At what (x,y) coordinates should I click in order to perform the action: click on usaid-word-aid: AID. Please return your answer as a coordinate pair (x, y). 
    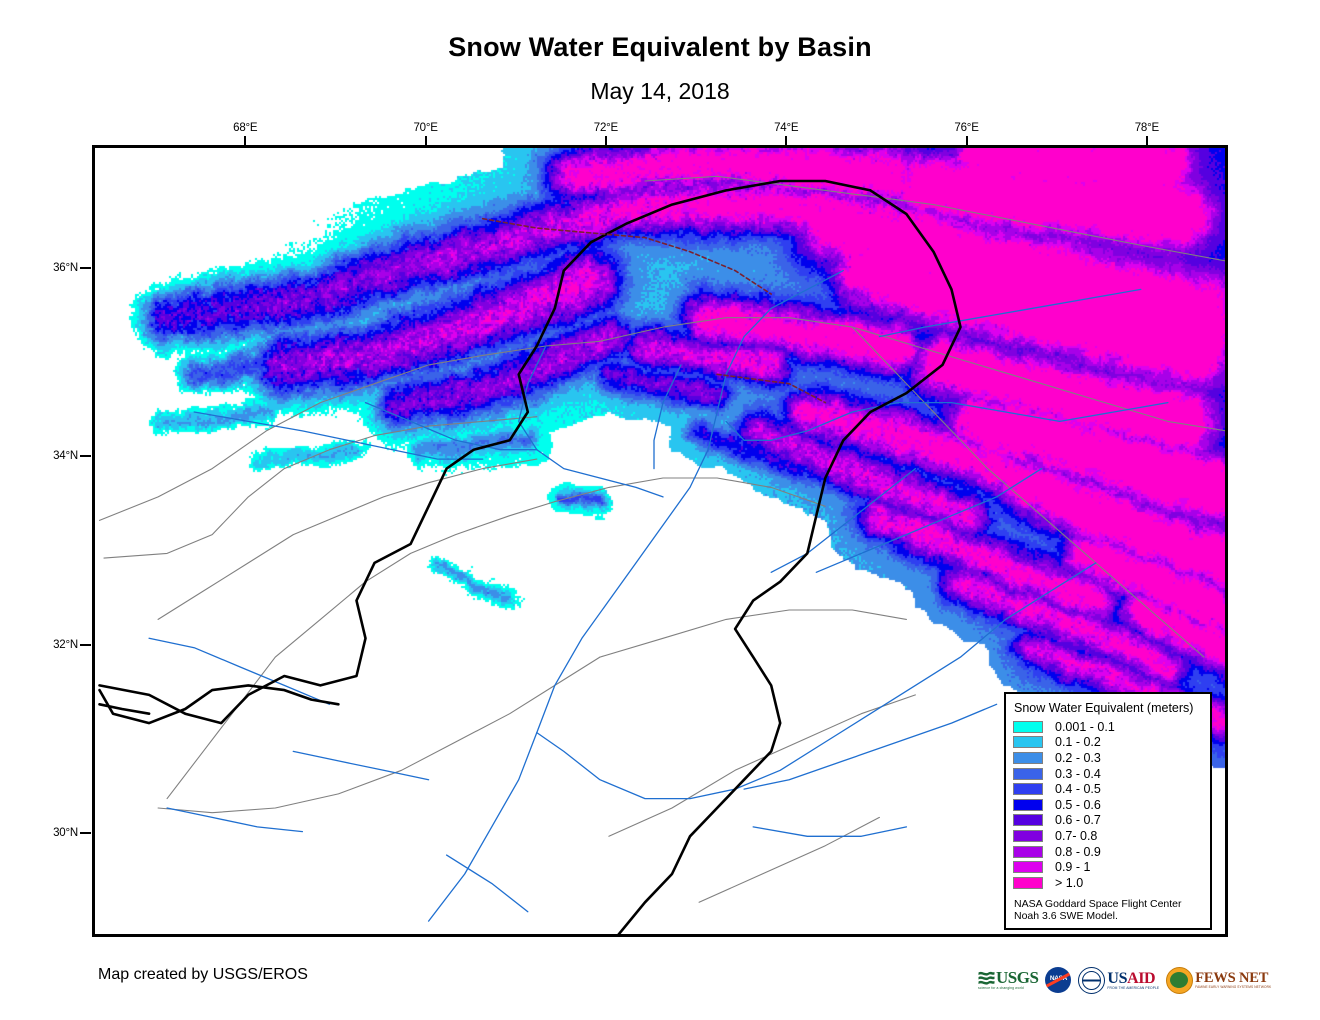
    Looking at the image, I should click on (1141, 978).